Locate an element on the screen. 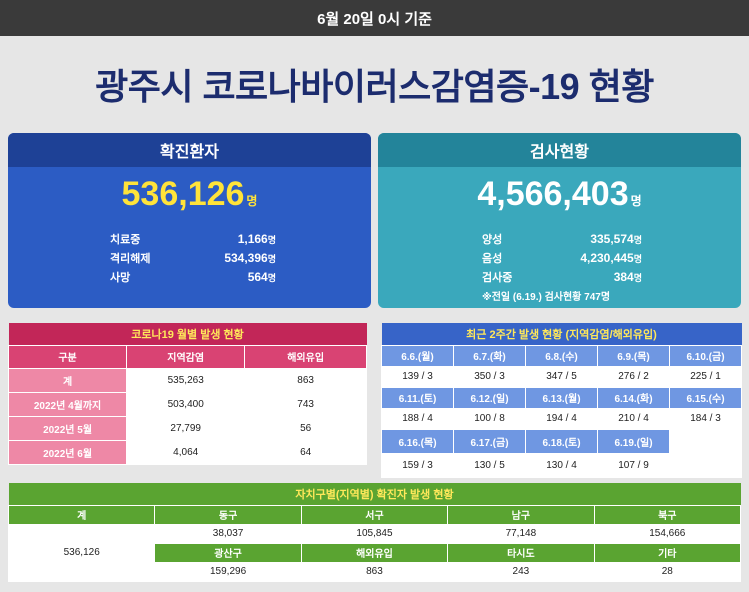  date-cell: 6.11.(토) is located at coordinates (417, 397).